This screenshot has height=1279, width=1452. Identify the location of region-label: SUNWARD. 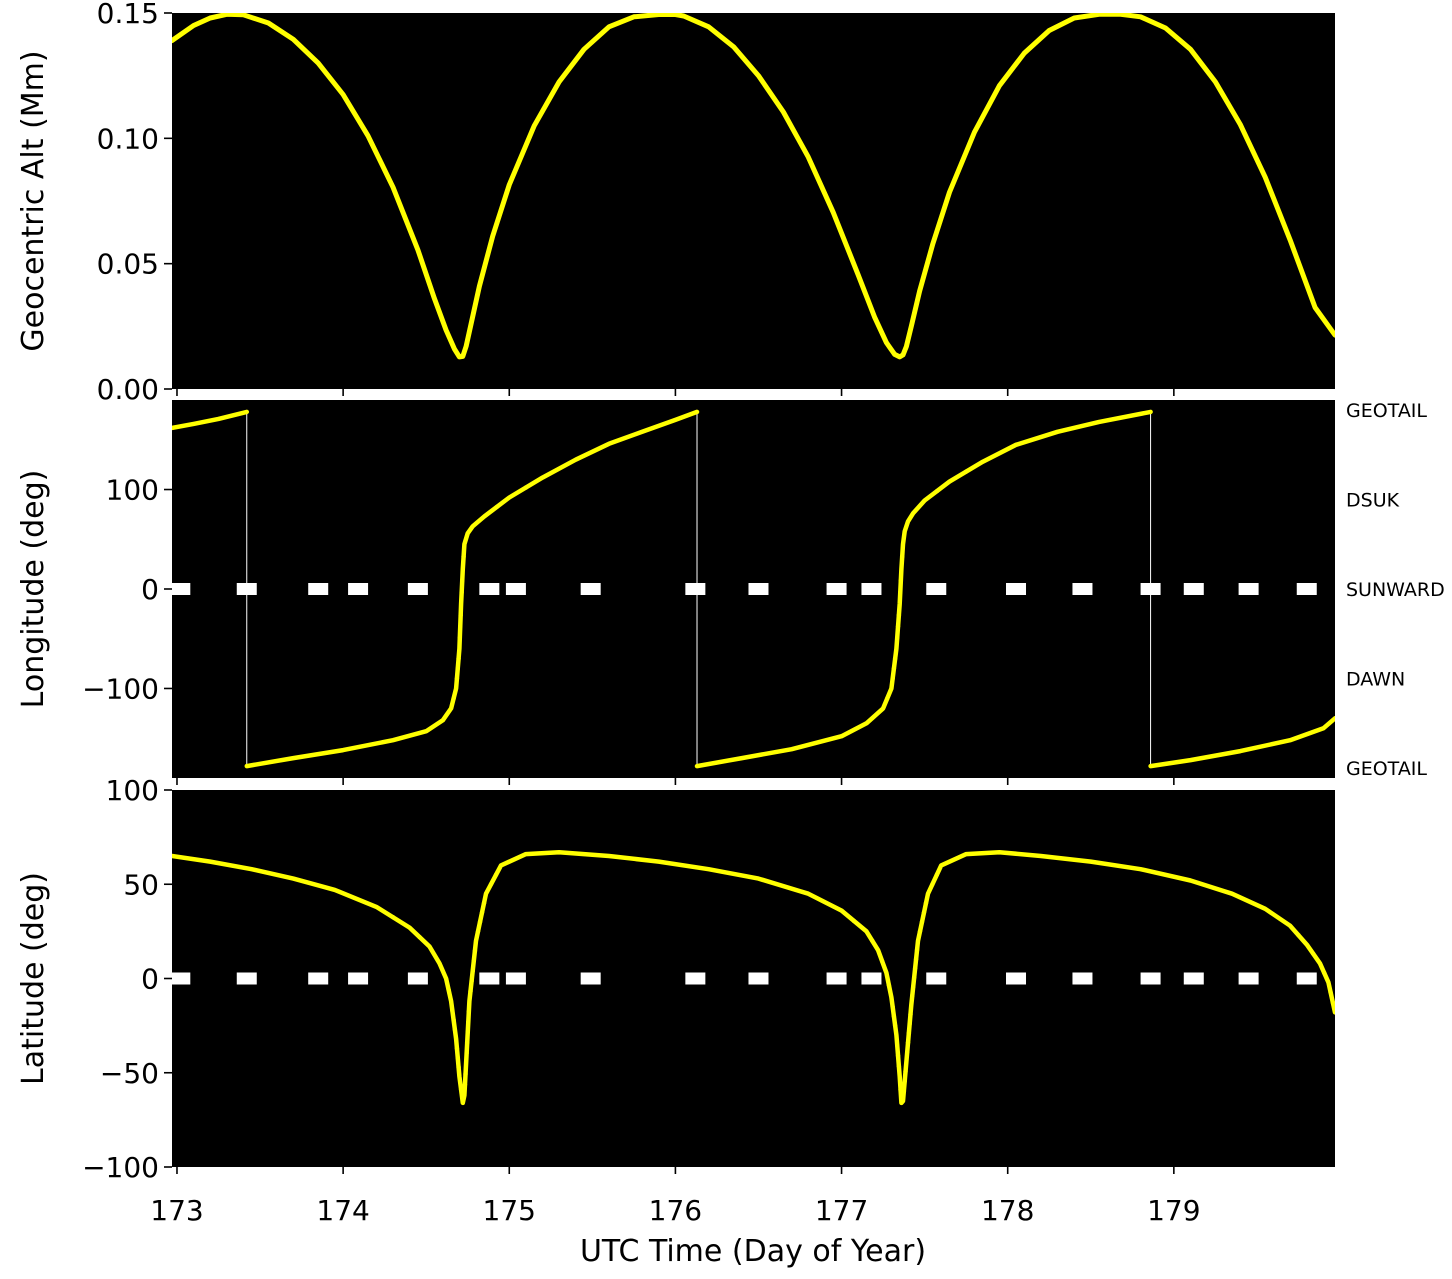
(1395, 590).